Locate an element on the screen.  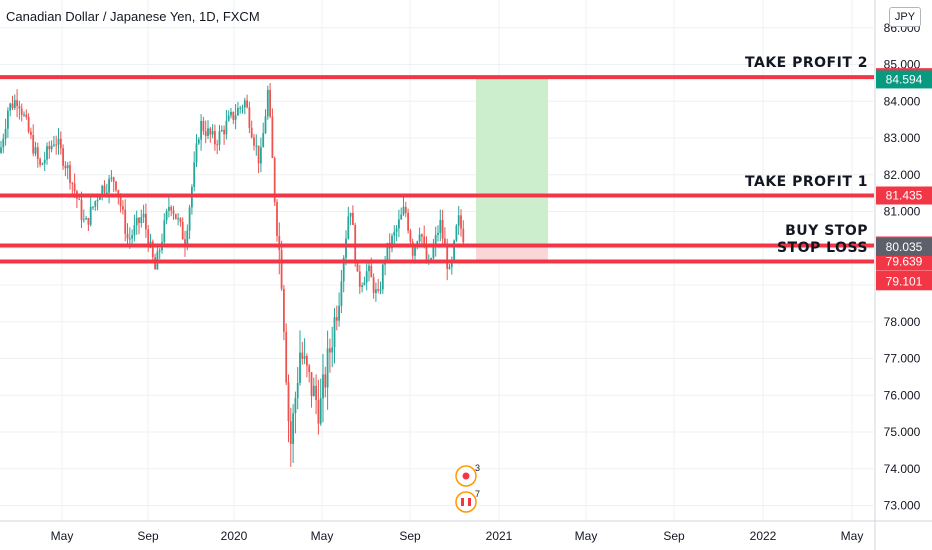
y-tick-label: 76.000 is located at coordinates (902, 395).